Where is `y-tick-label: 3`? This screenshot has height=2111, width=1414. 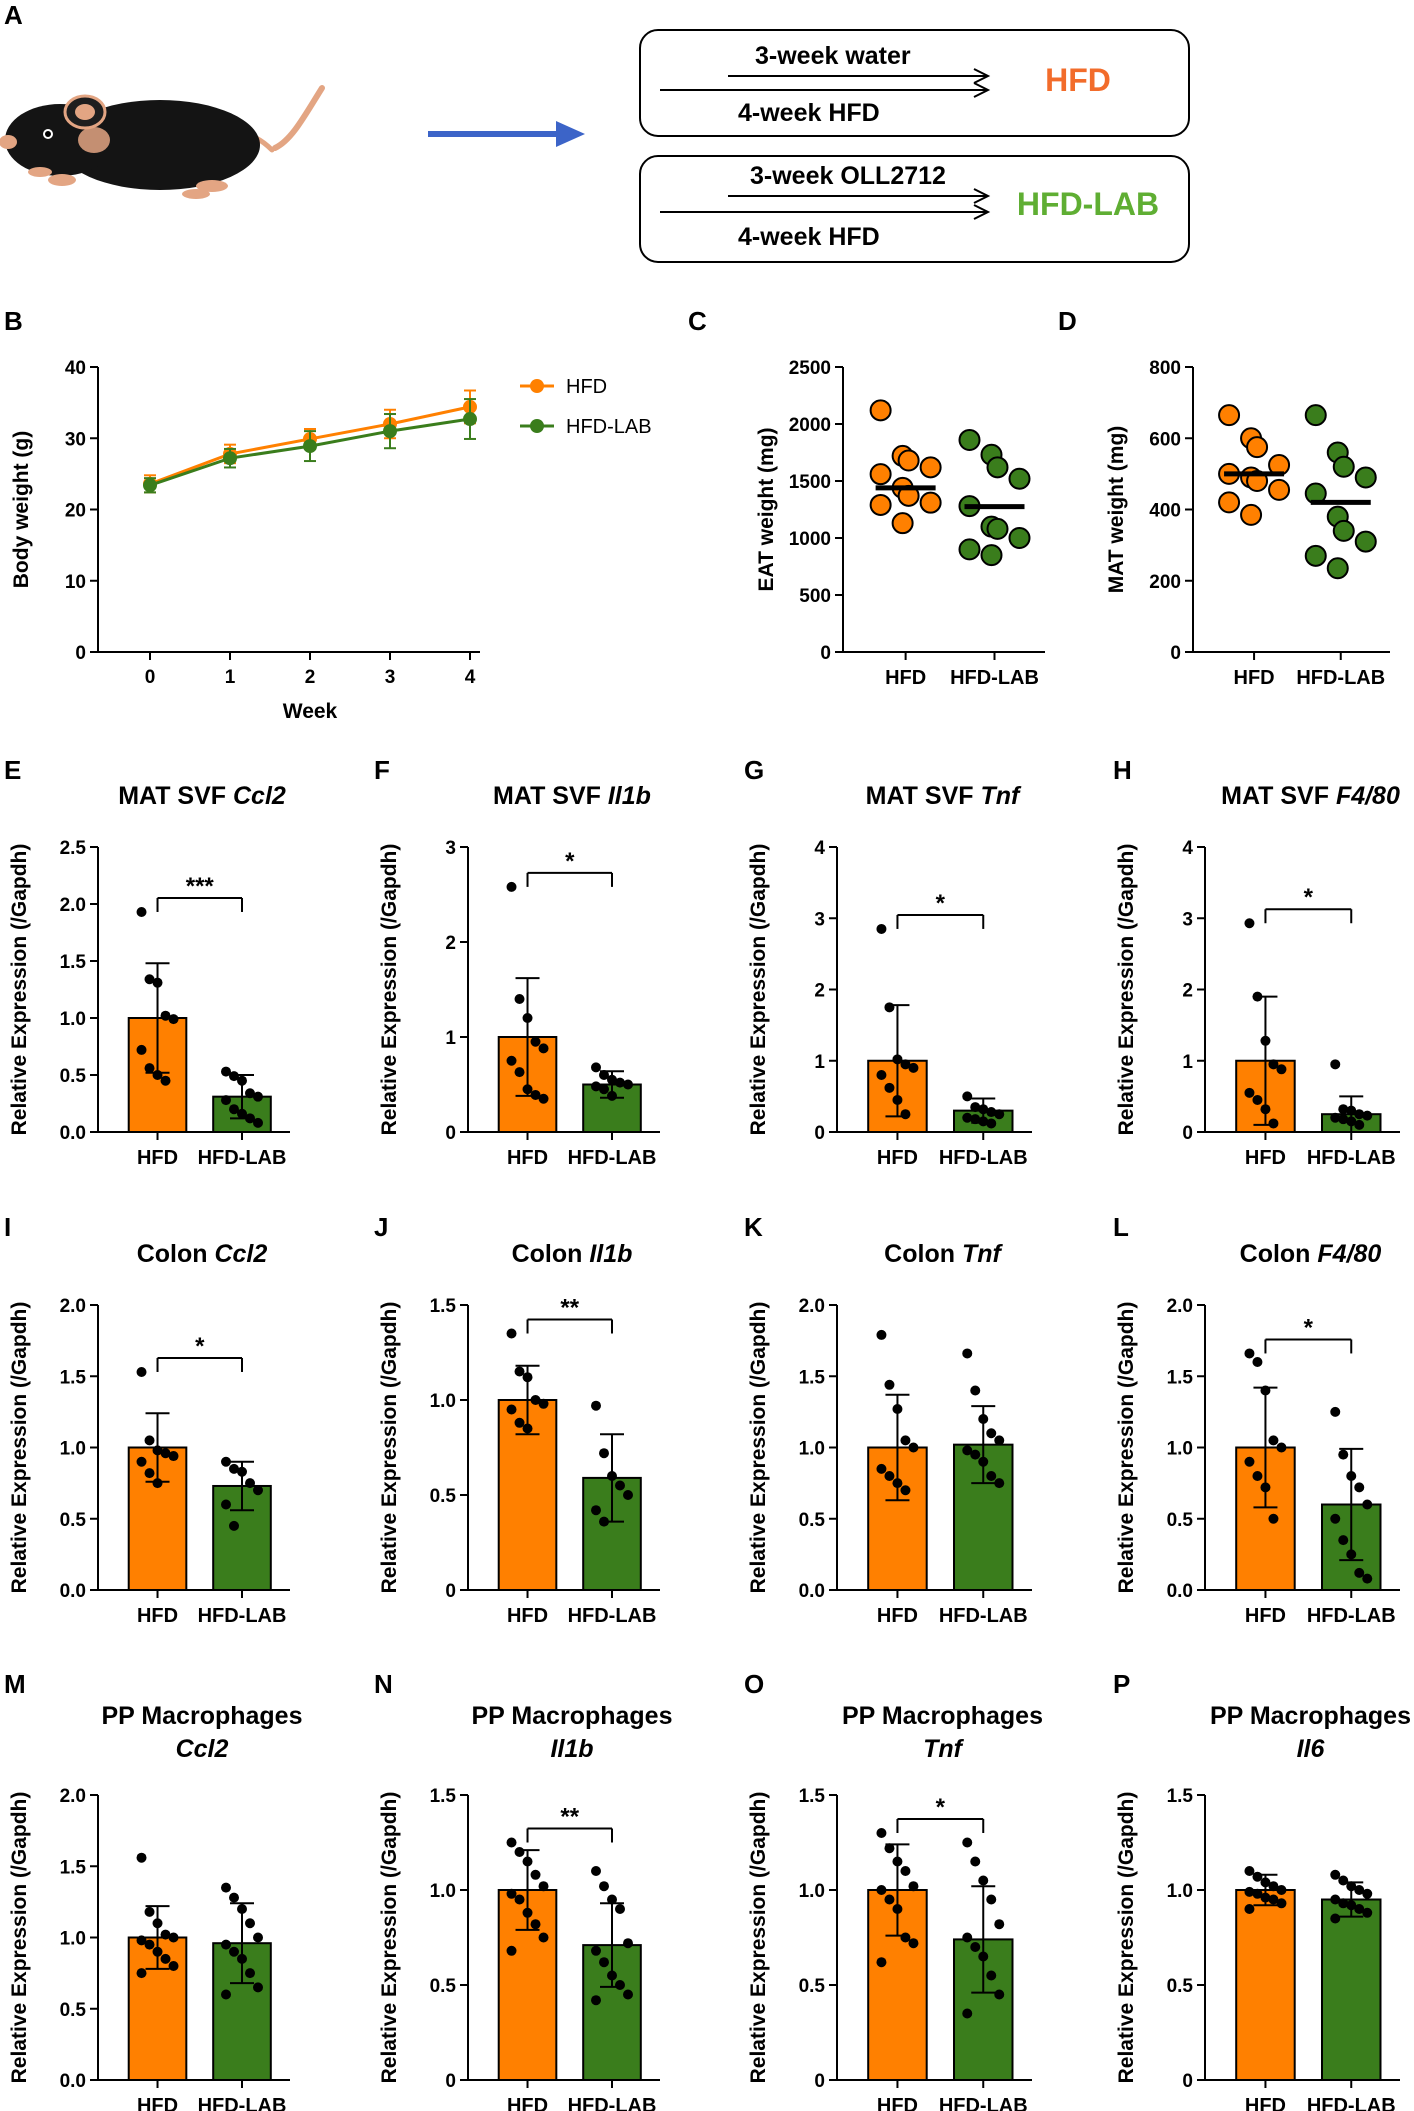 y-tick-label: 3 is located at coordinates (1187, 919).